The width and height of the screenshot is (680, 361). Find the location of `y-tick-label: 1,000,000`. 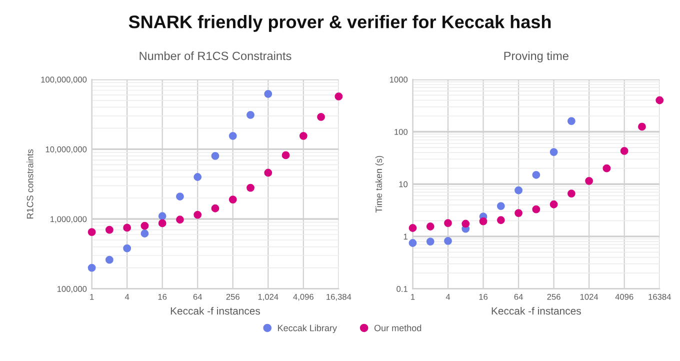

y-tick-label: 1,000,000 is located at coordinates (68, 220).